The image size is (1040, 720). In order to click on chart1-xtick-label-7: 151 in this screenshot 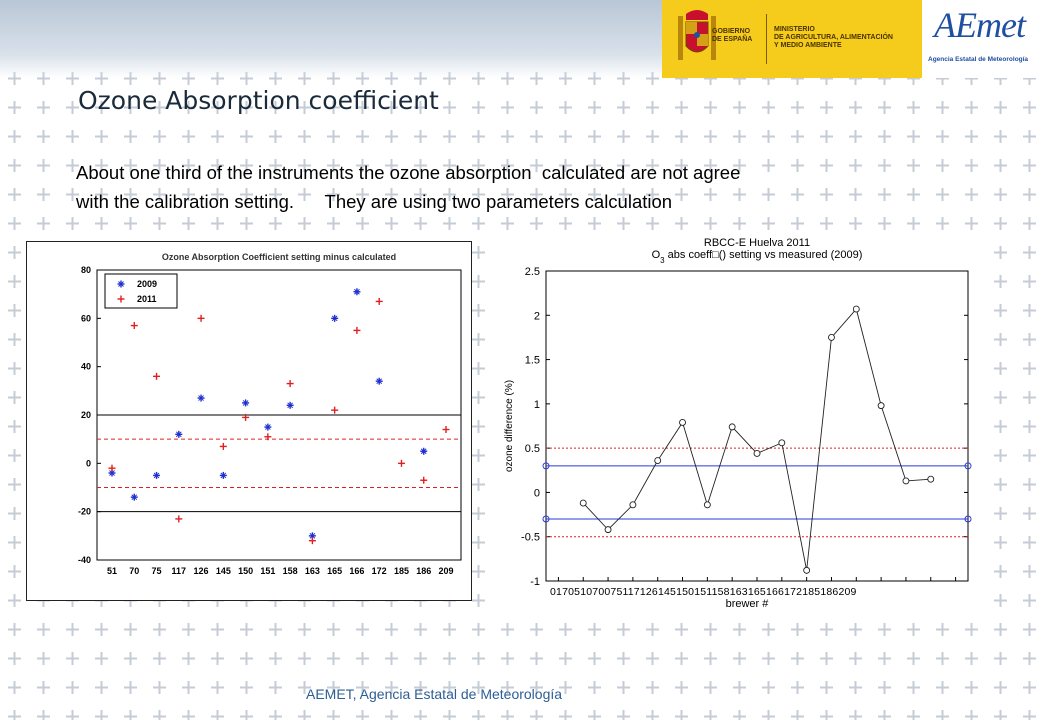, I will do `click(267, 571)`.